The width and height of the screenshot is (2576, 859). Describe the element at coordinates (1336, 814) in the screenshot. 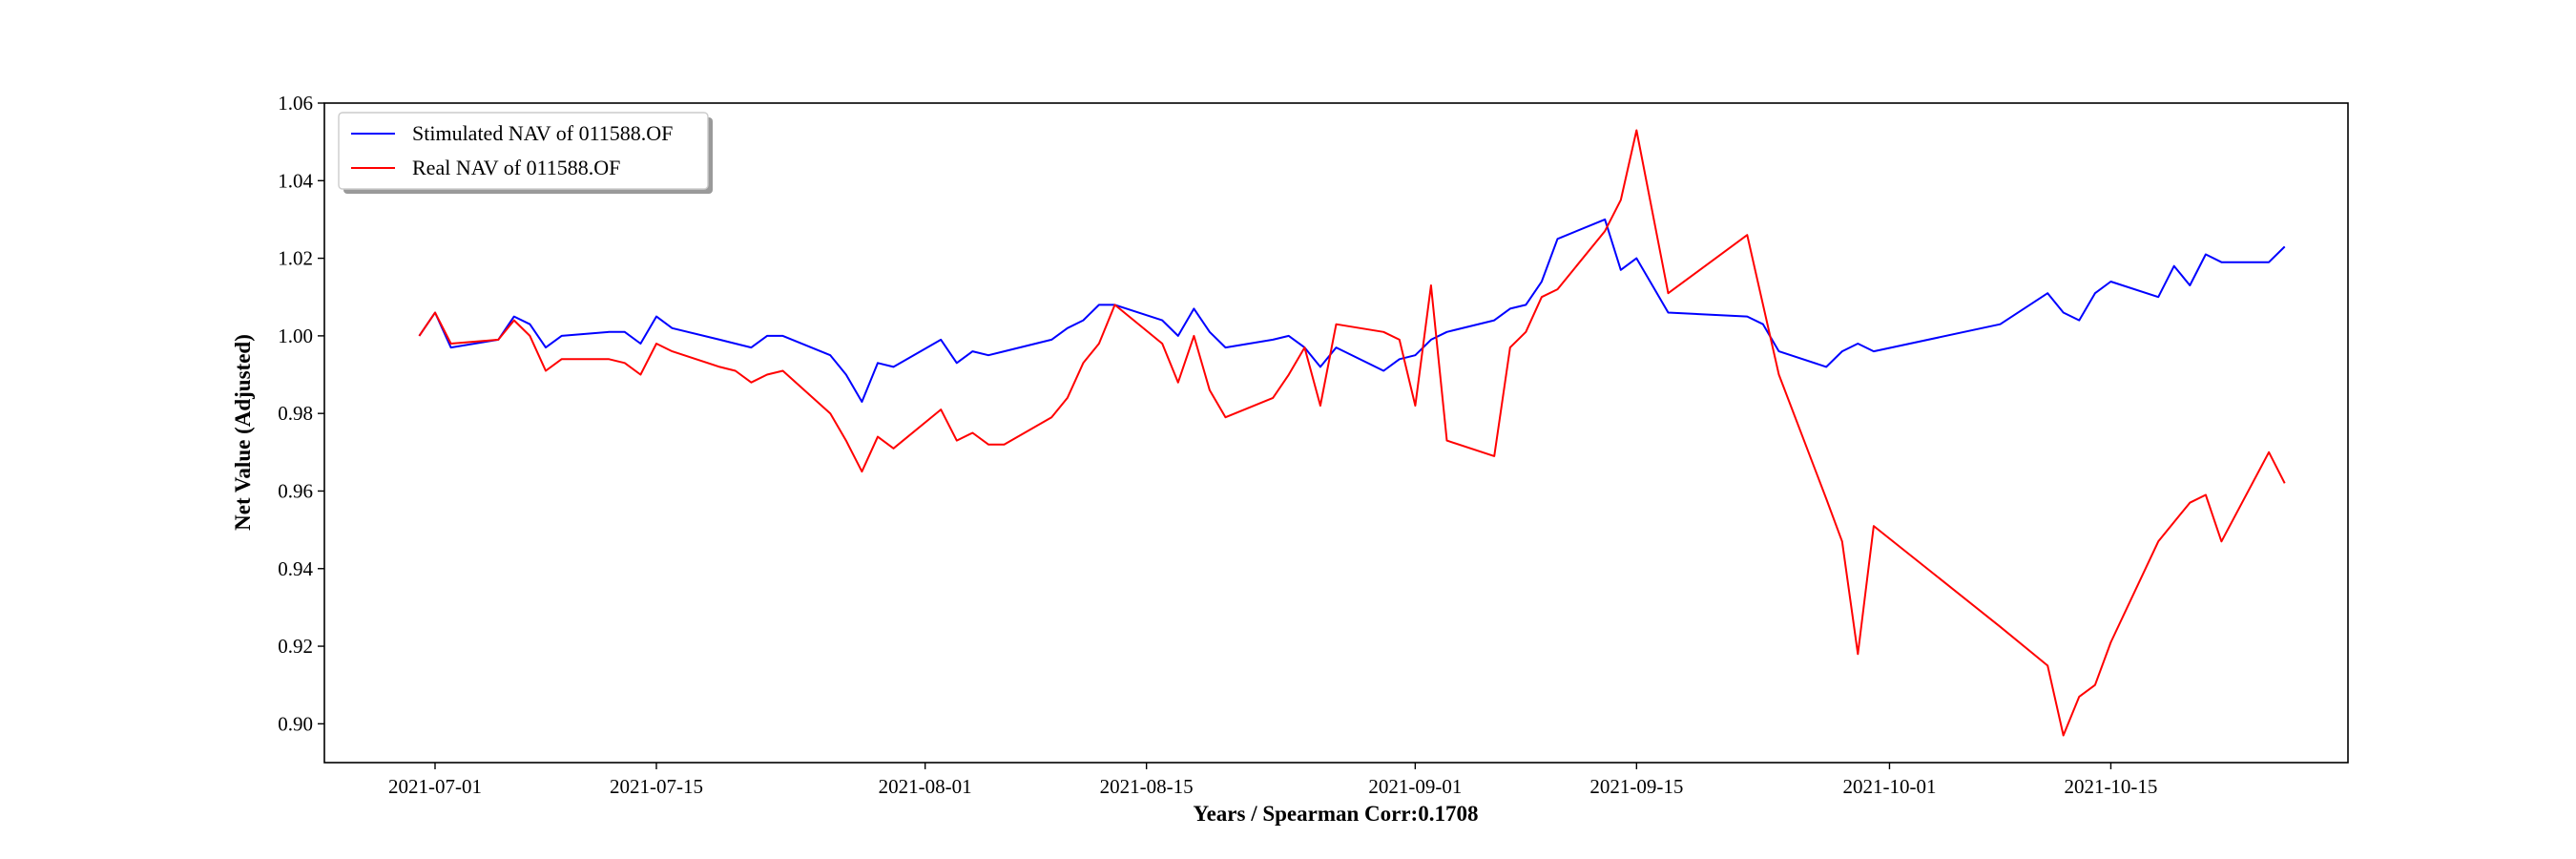

I see `x-axis-title: Years / Spearman Corr:0.1708` at that location.